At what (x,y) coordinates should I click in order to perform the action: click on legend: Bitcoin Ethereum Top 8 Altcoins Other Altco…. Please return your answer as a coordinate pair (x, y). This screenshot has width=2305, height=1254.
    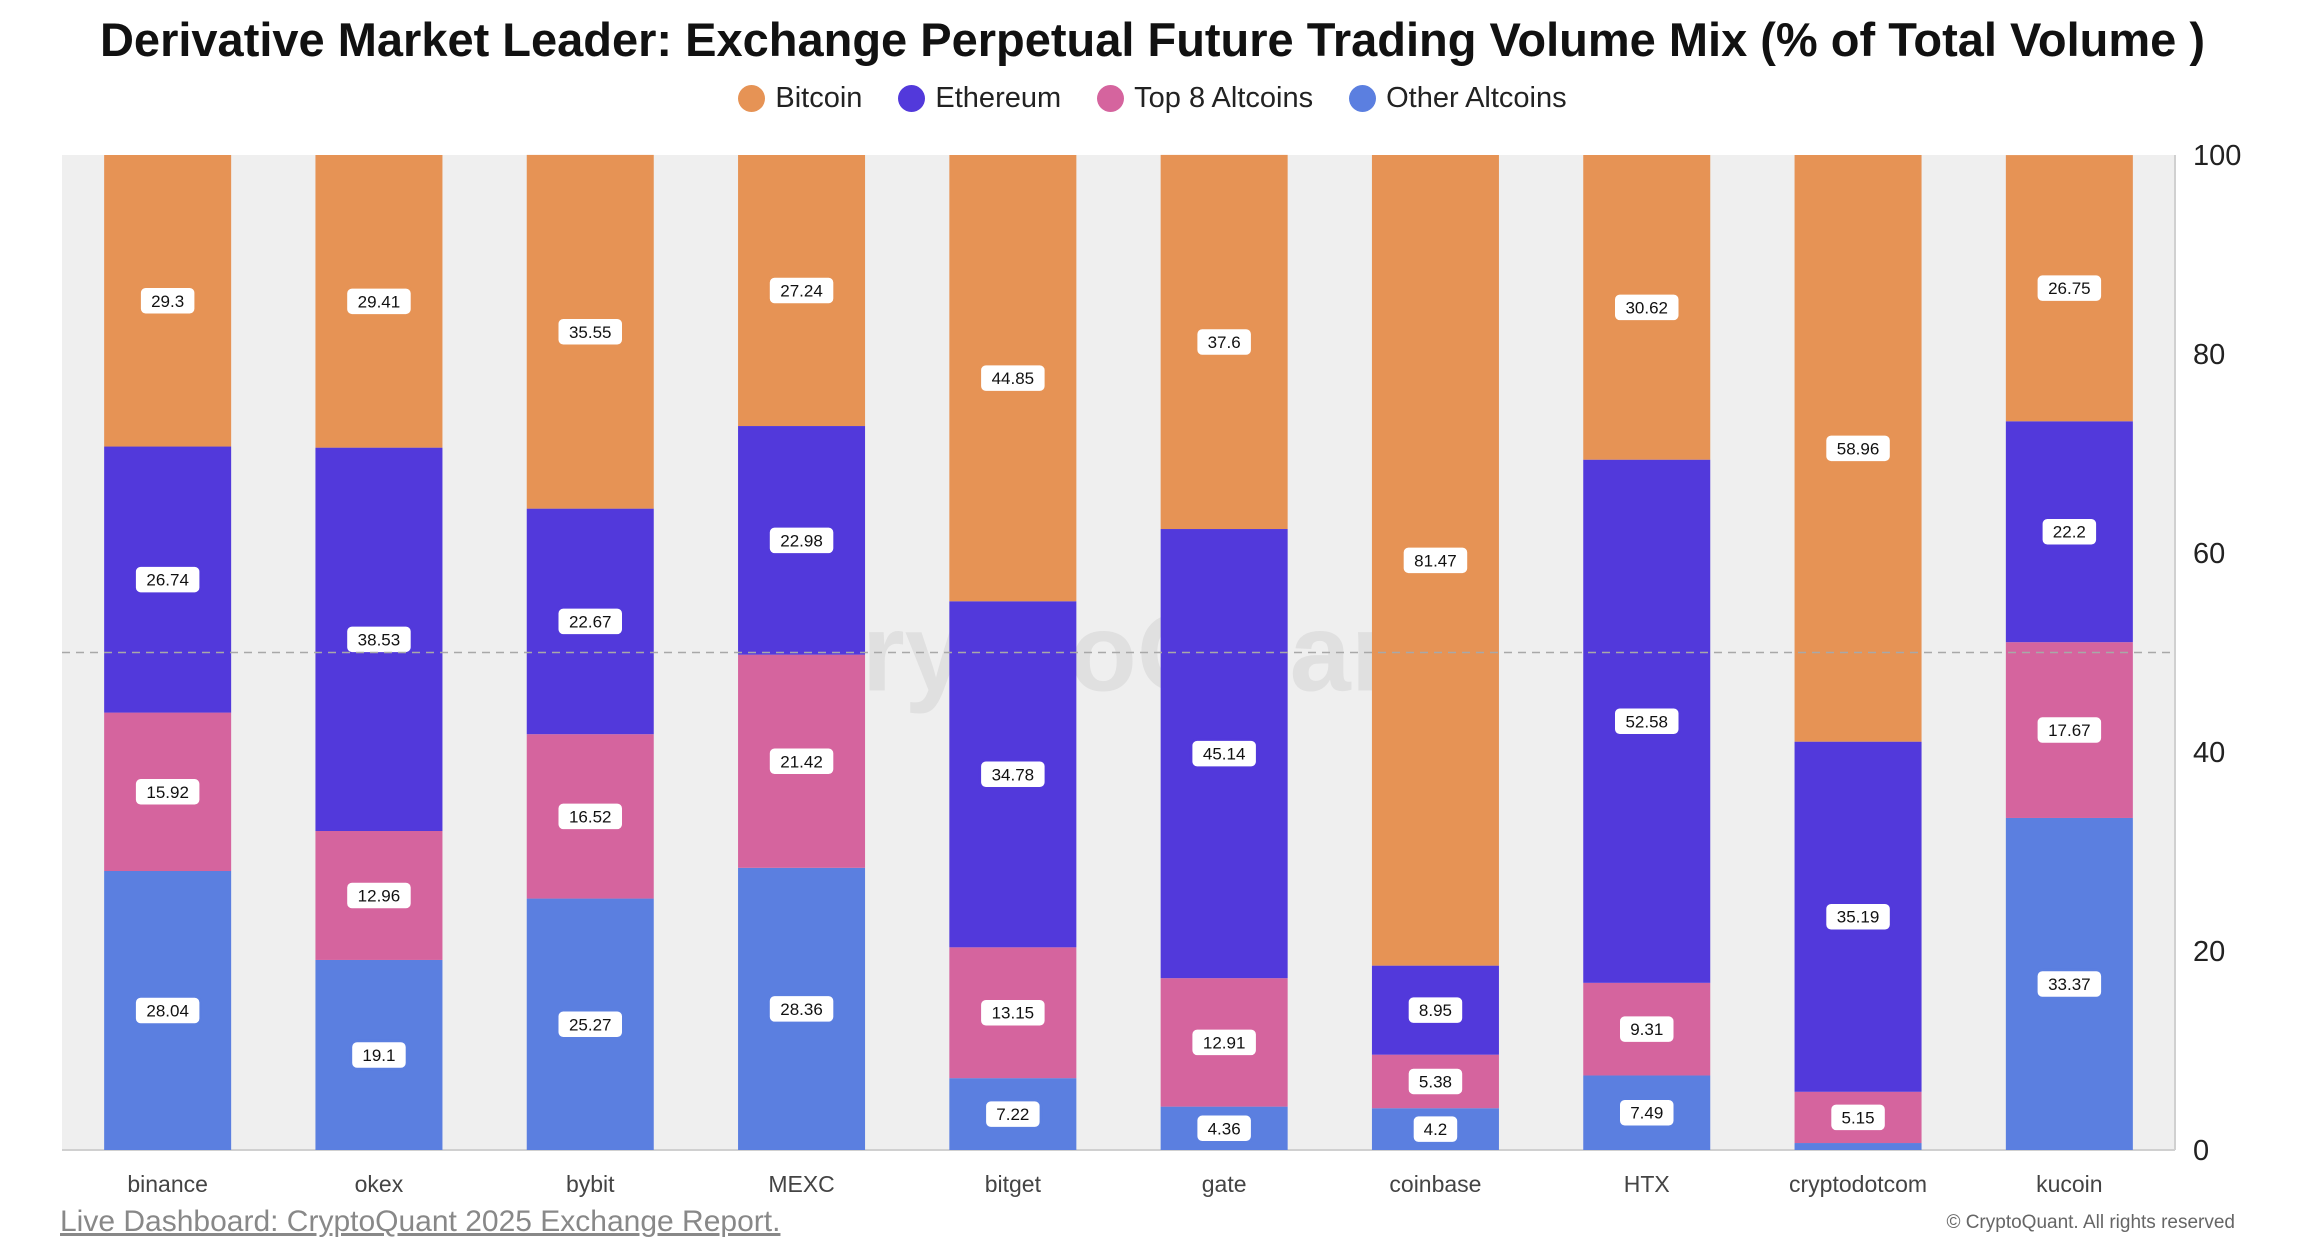
    Looking at the image, I should click on (1152, 98).